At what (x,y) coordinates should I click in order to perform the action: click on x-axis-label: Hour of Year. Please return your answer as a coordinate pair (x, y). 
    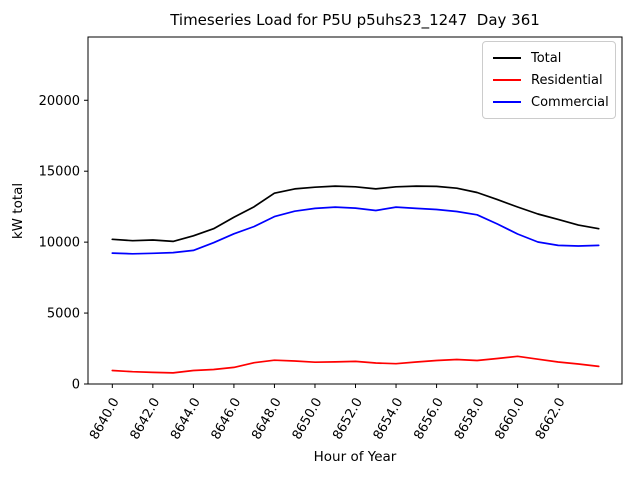
    Looking at the image, I should click on (355, 457).